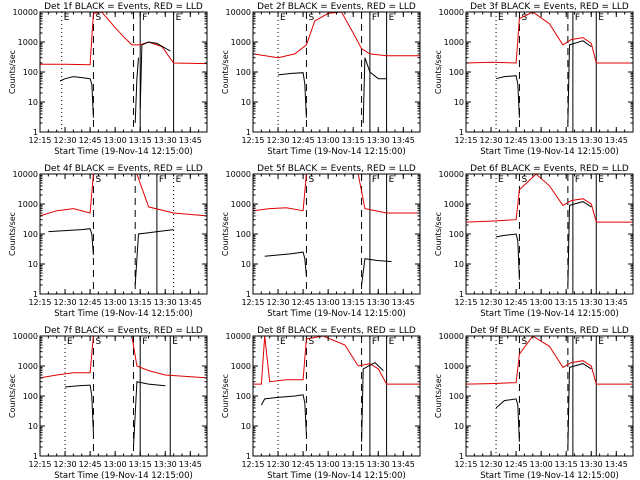 Image resolution: width=640 pixels, height=480 pixels. I want to click on panel-title: Det 9f BLACK = Events, RED = LLD, so click(549, 331).